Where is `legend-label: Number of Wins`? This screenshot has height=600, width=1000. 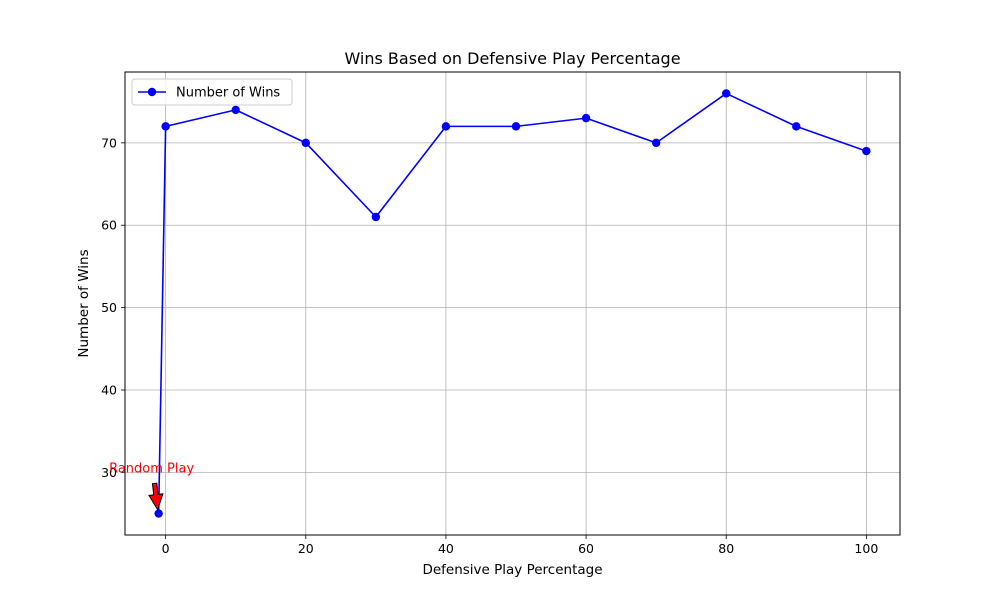
legend-label: Number of Wins is located at coordinates (228, 93).